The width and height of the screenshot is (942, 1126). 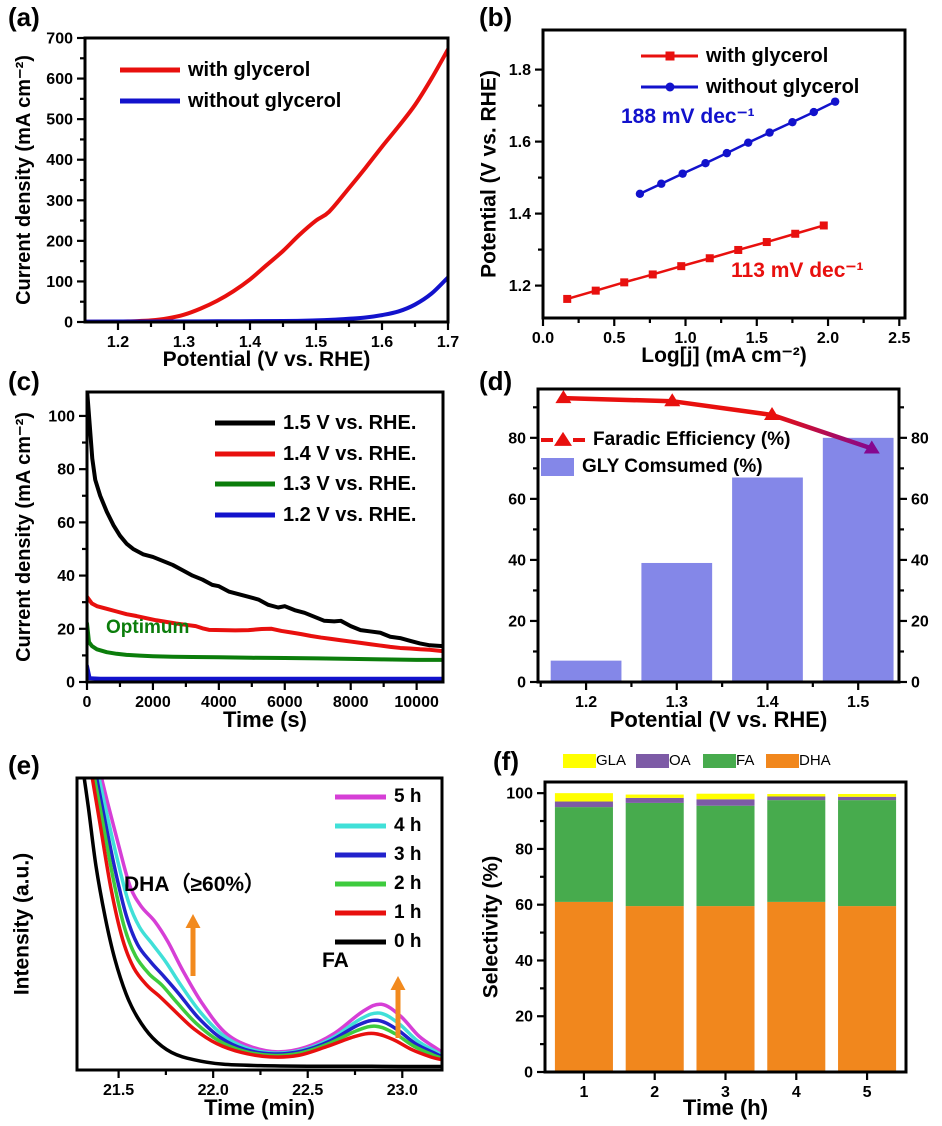 What do you see at coordinates (285, 702) in the screenshot?
I see `tick-label: 6000` at bounding box center [285, 702].